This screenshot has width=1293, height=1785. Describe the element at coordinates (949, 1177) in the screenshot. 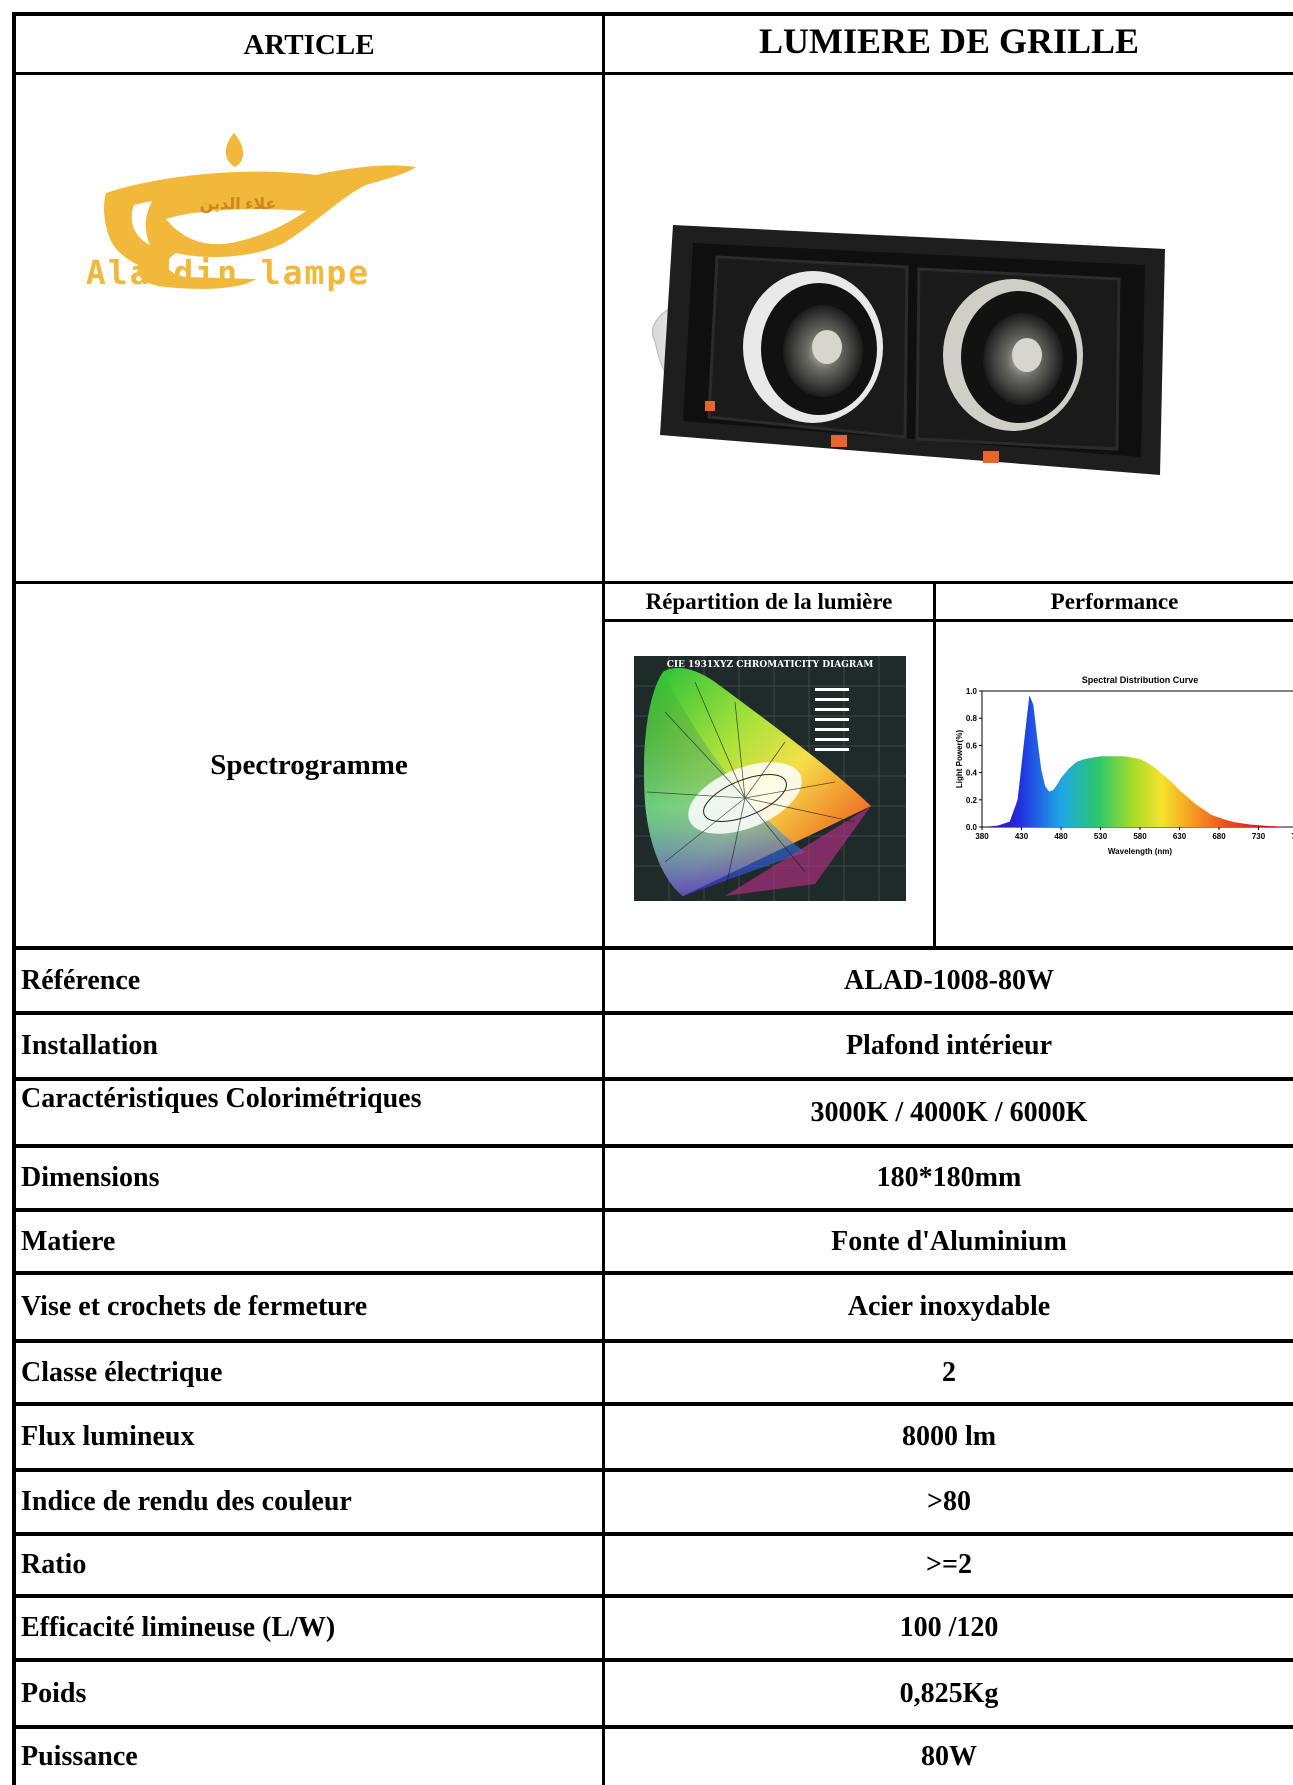

I see `spec-value: 180*180mm` at that location.